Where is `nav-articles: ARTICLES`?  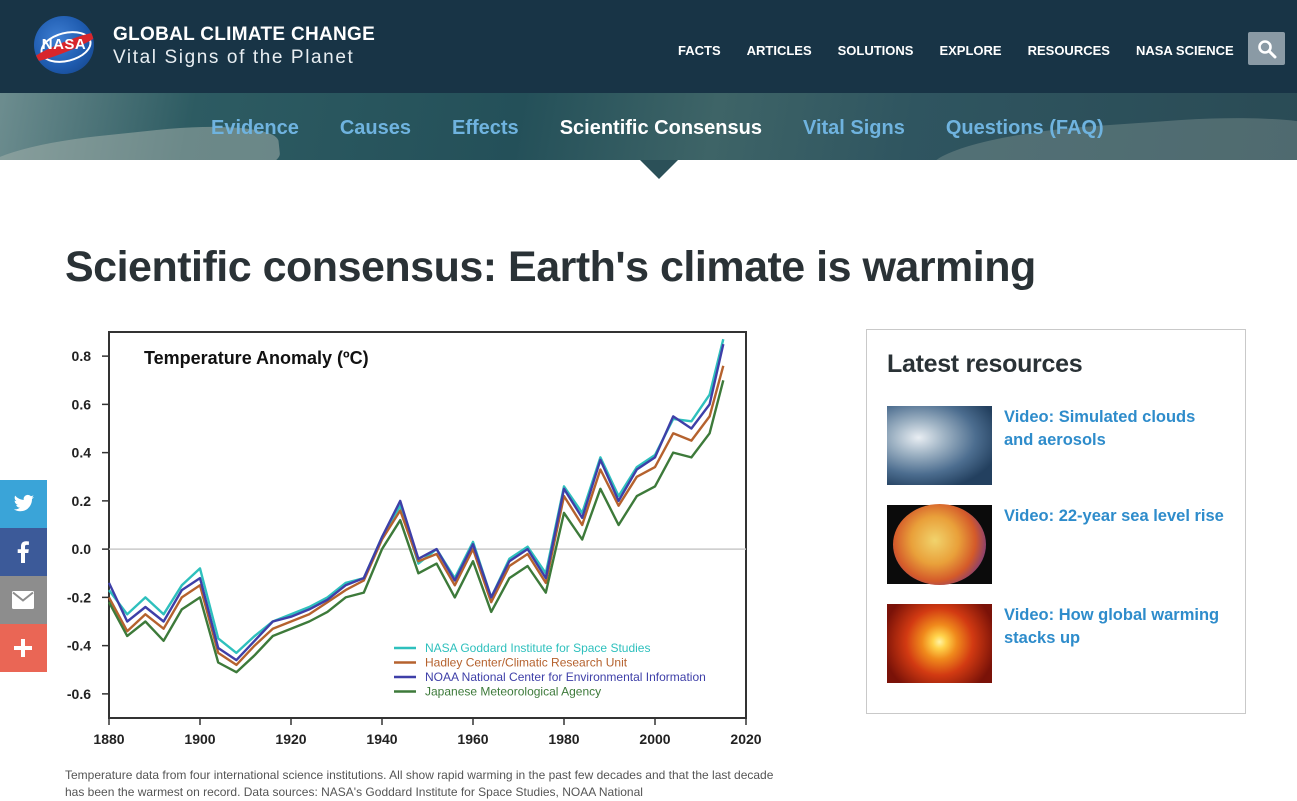 nav-articles: ARTICLES is located at coordinates (779, 50).